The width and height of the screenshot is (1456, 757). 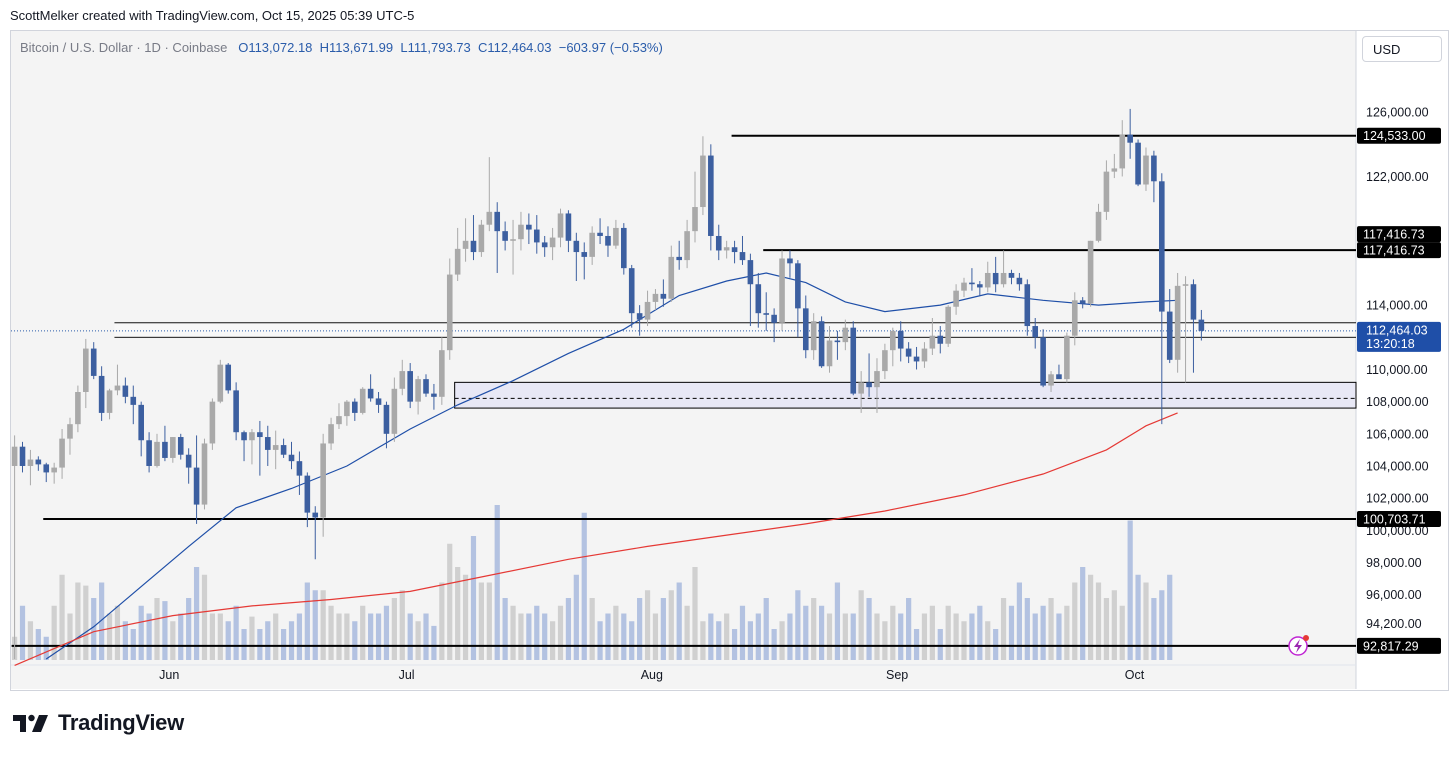 What do you see at coordinates (1394, 136) in the screenshot?
I see `level-price-label: 124,533.00` at bounding box center [1394, 136].